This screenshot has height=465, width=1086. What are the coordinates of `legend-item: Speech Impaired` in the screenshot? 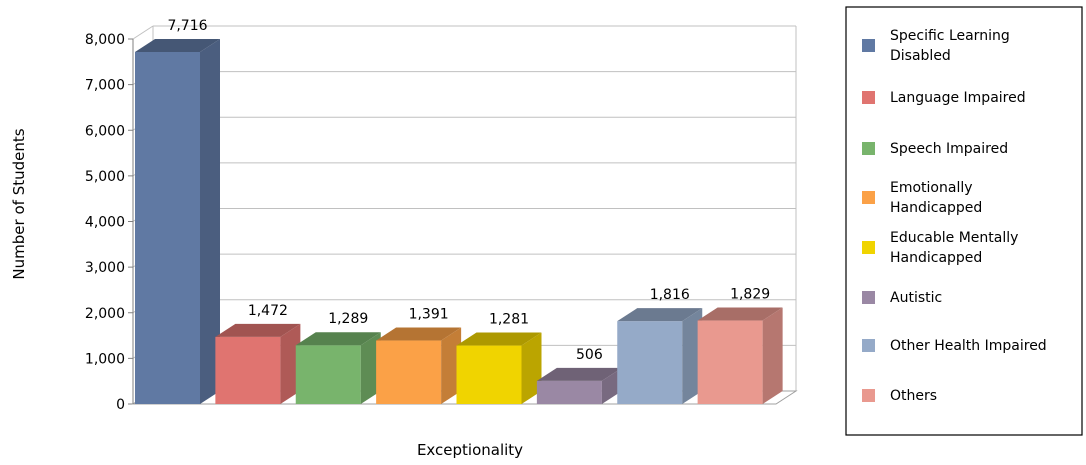 It's located at (935, 149).